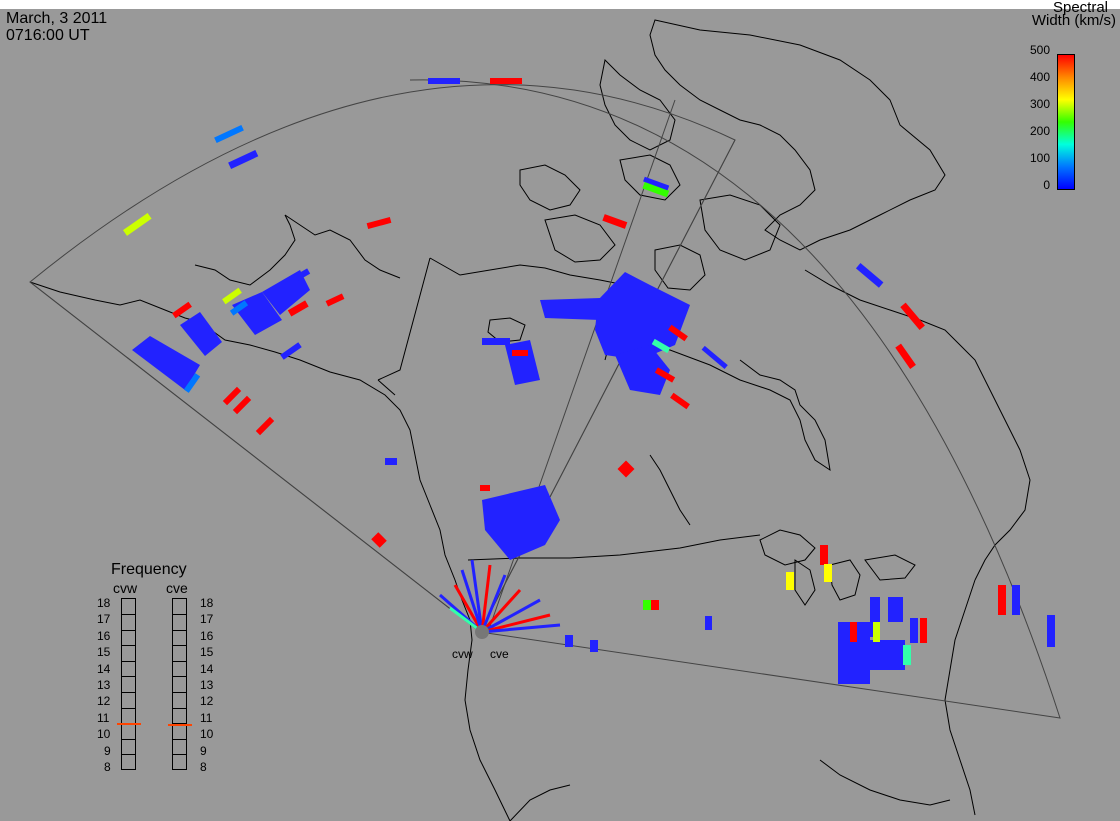 The height and width of the screenshot is (821, 1120). Describe the element at coordinates (149, 569) in the screenshot. I see `frequency-title: Frequency` at that location.